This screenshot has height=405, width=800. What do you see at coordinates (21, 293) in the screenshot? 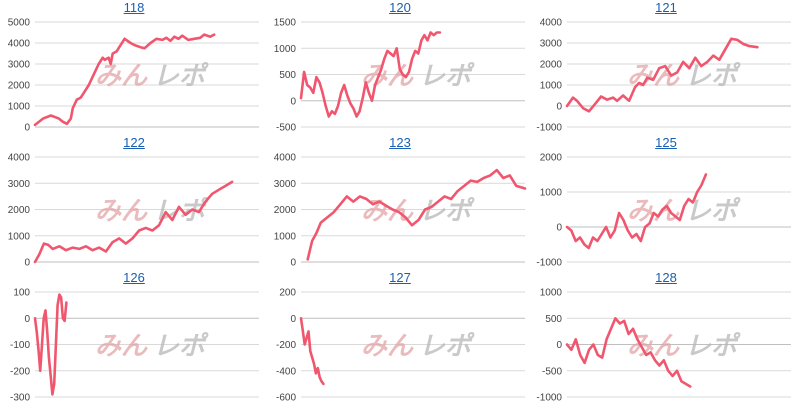
I see `y-tick-label: 100` at bounding box center [21, 293].